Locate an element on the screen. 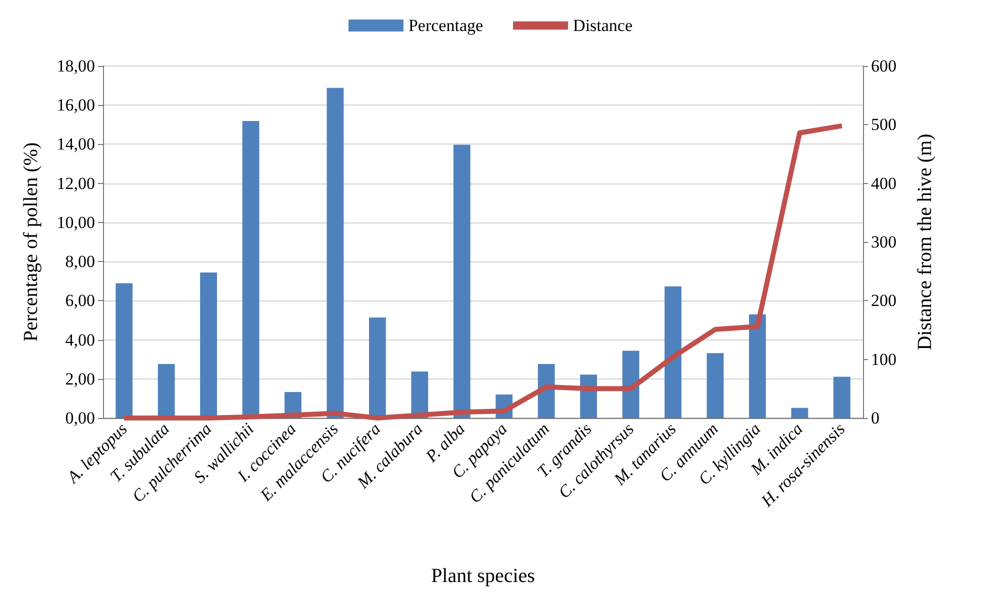 This screenshot has height=605, width=983. y2-tick-label: 100 is located at coordinates (883, 359).